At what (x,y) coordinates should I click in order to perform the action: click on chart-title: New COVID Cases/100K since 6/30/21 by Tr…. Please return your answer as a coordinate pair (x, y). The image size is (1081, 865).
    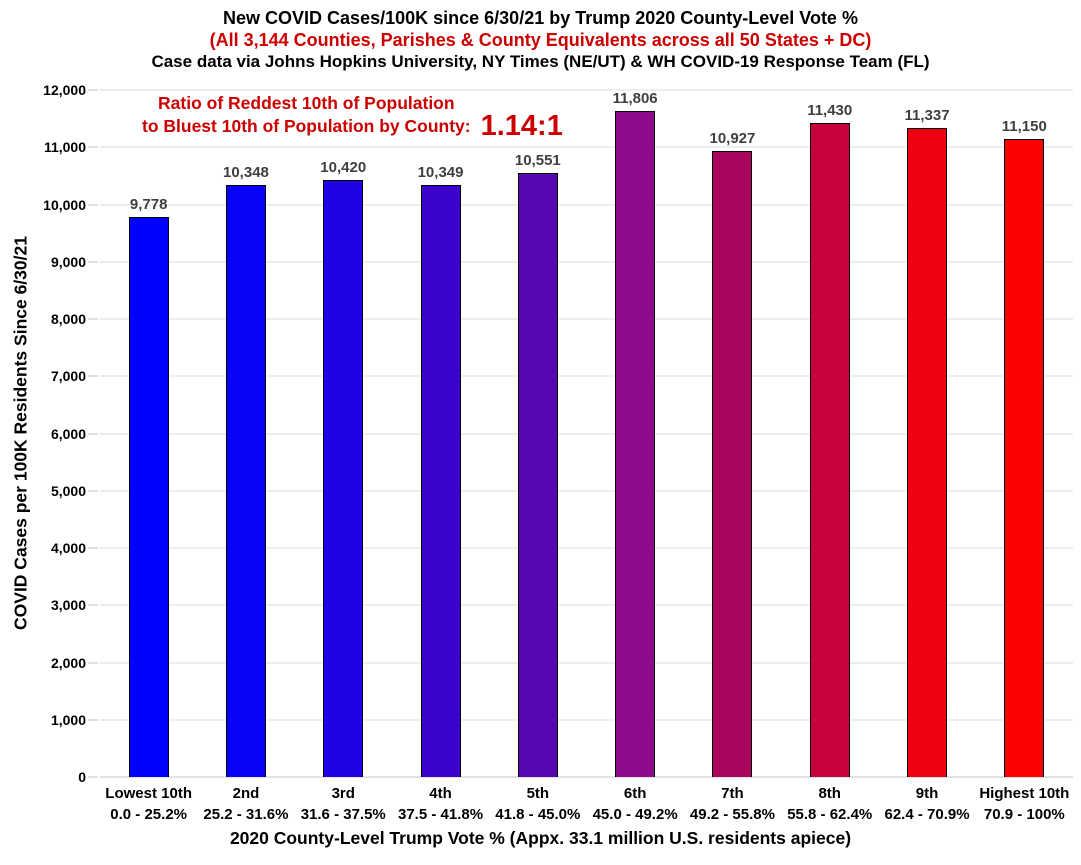
    Looking at the image, I should click on (540, 18).